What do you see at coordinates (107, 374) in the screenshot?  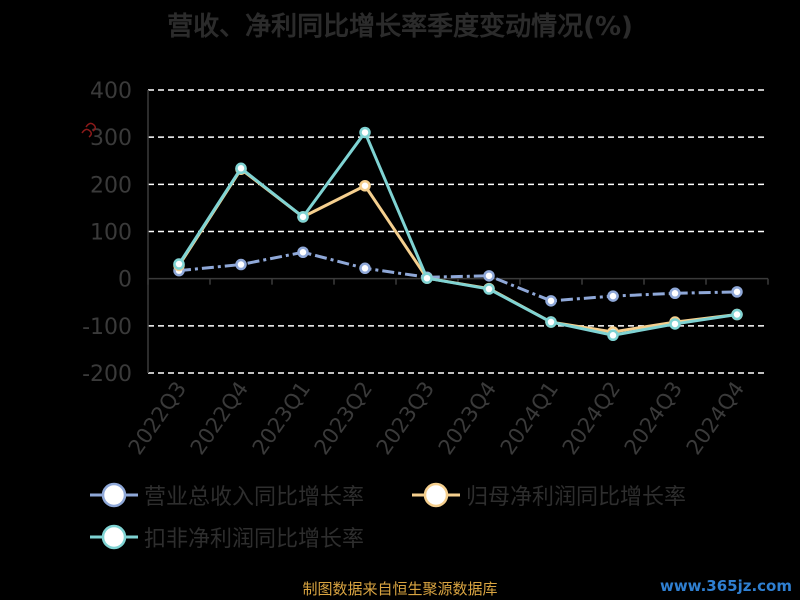 I see `y-tick-label: -200` at bounding box center [107, 374].